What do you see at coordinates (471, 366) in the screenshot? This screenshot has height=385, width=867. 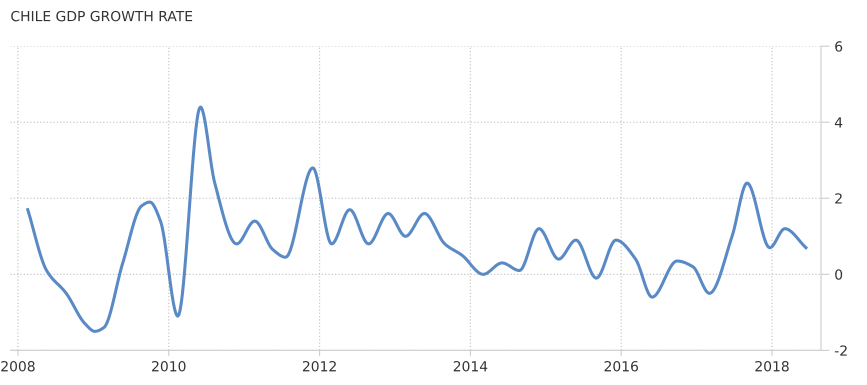 I see `x-tick-label: 2014` at bounding box center [471, 366].